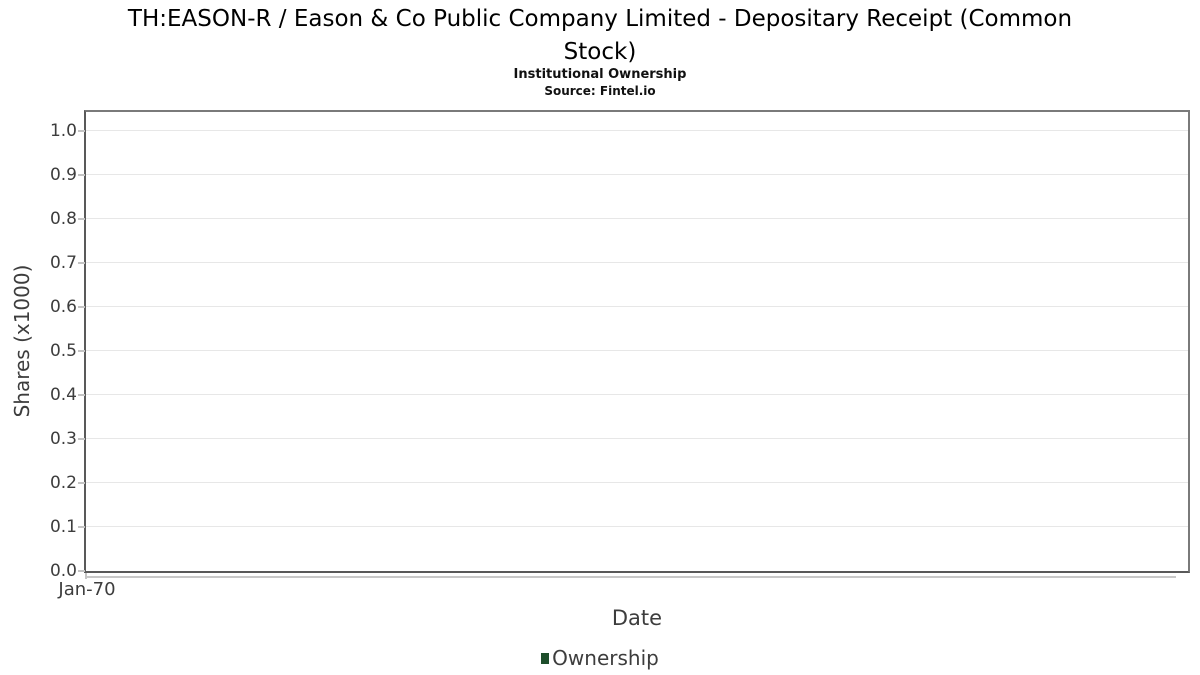 Image resolution: width=1200 pixels, height=675 pixels. What do you see at coordinates (600, 91) in the screenshot?
I see `chart-source: Source: Fintel.io` at bounding box center [600, 91].